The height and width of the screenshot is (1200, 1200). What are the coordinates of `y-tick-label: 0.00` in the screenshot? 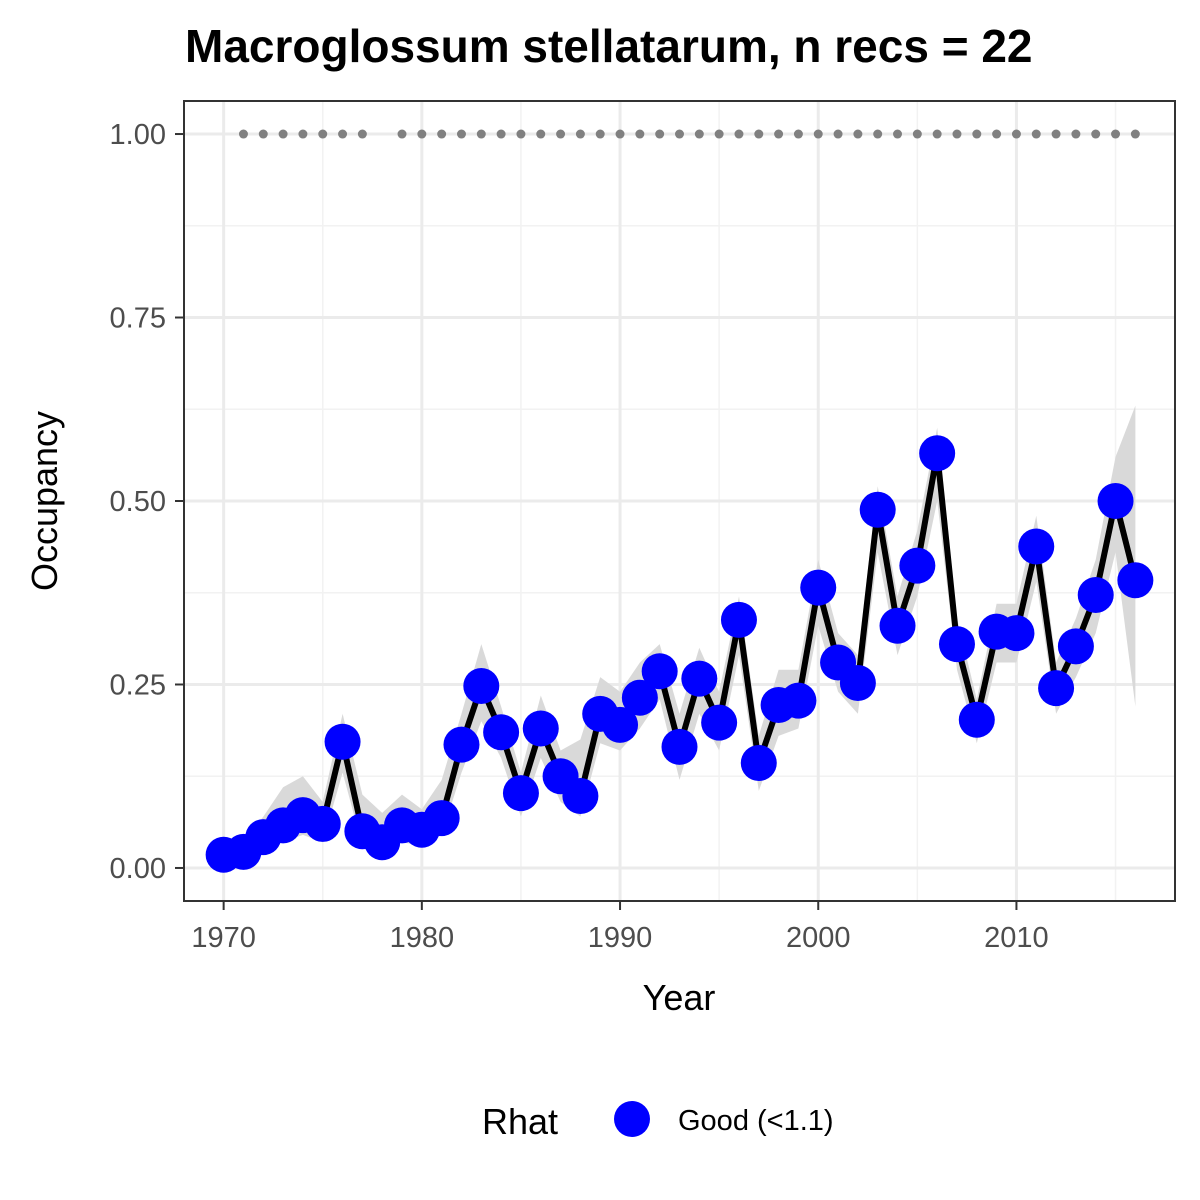 It's located at (138, 869).